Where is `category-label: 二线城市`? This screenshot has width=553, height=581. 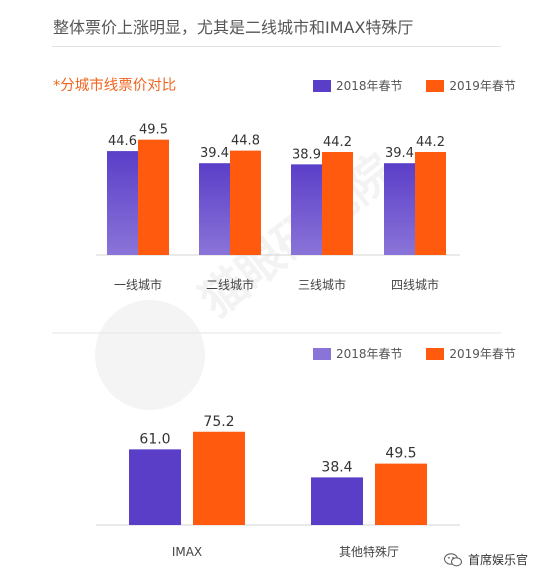 category-label: 二线城市 is located at coordinates (230, 284).